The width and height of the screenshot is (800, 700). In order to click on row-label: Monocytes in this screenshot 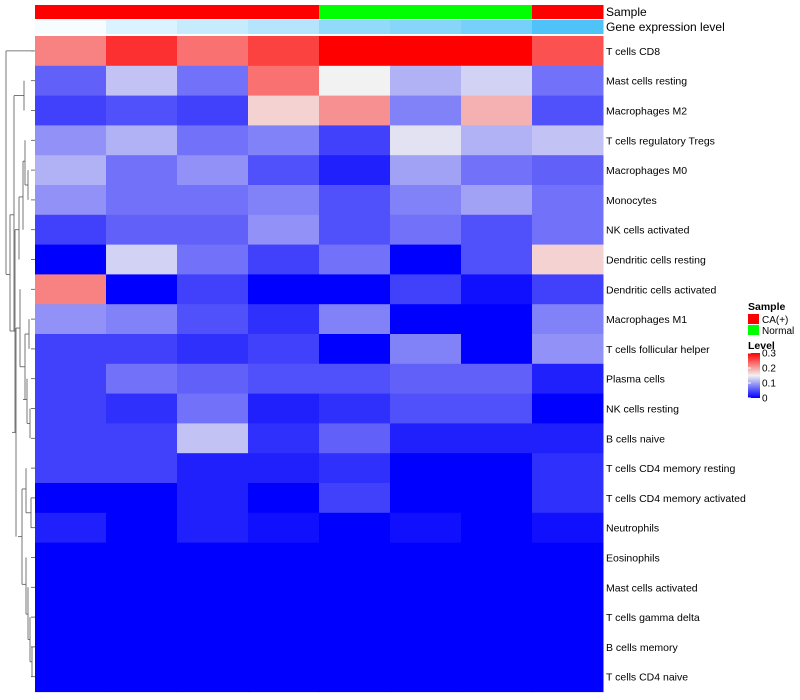, I will do `click(631, 201)`.